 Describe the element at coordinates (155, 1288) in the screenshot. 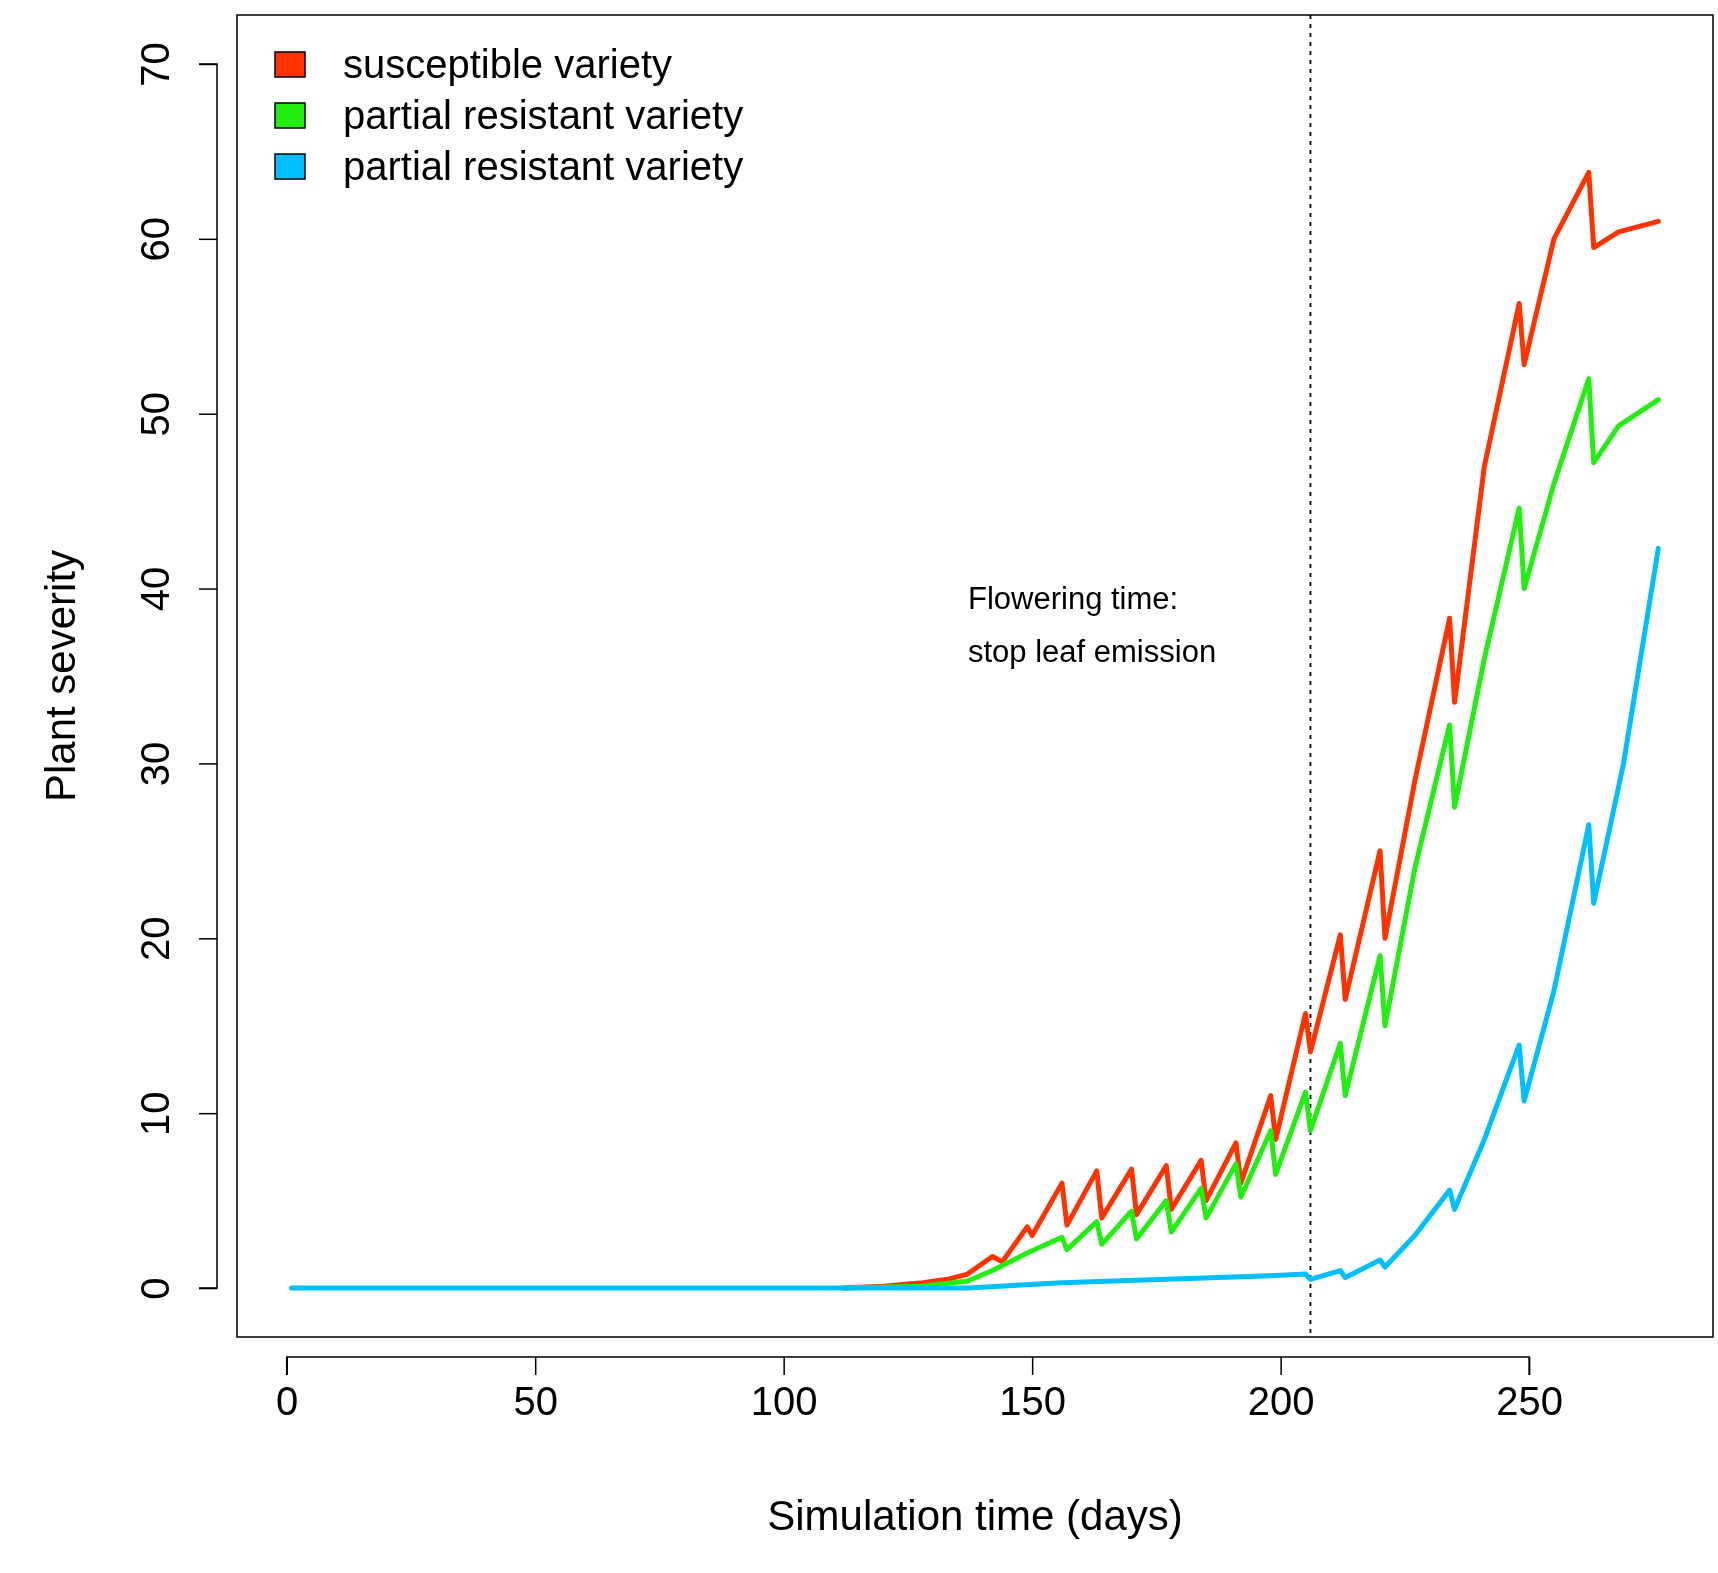

I see `y-tick-label: 0` at that location.